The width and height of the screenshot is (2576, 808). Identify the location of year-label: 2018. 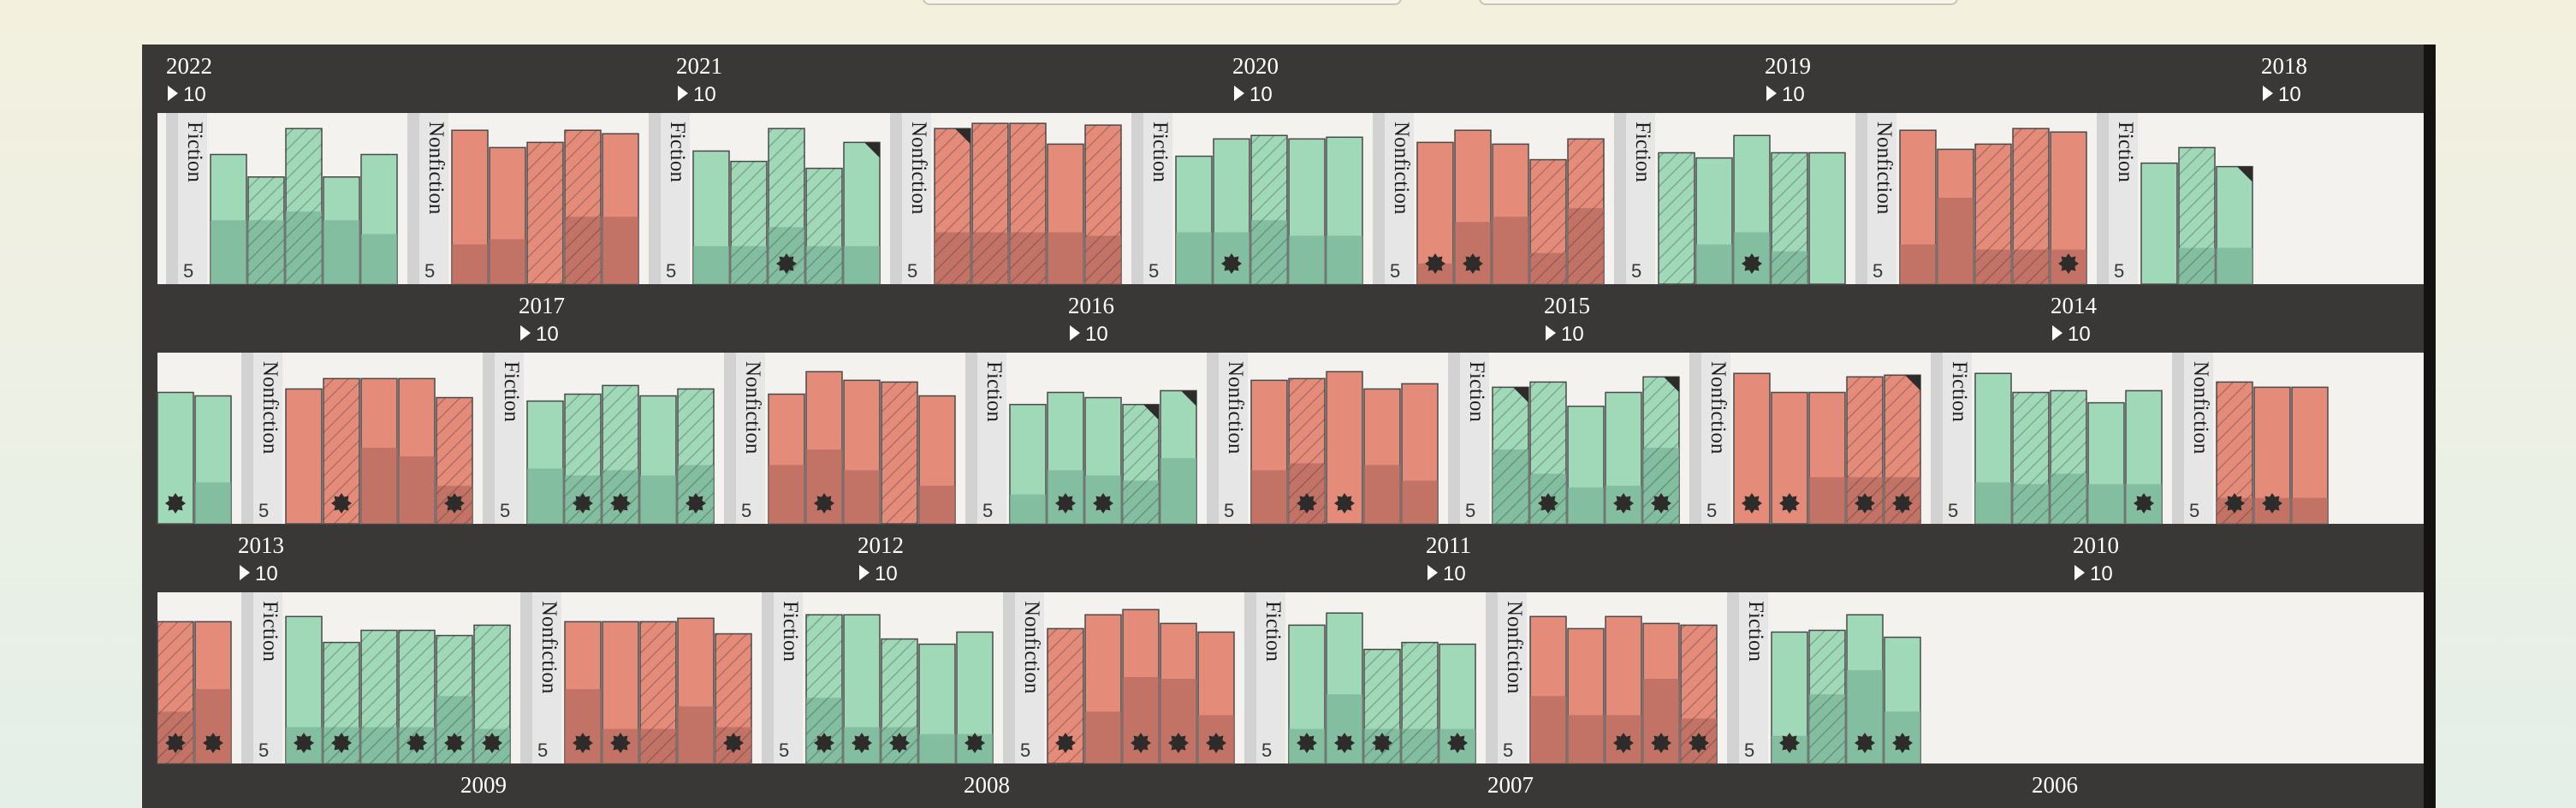
(2284, 66).